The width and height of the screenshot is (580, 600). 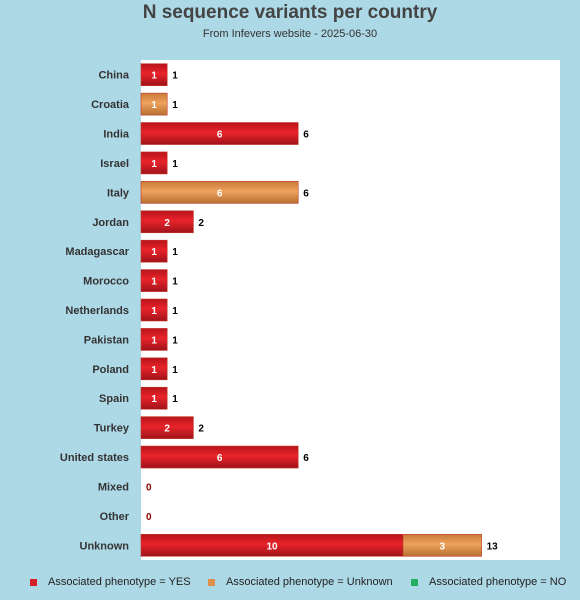 I want to click on total-label: 13, so click(x=493, y=546).